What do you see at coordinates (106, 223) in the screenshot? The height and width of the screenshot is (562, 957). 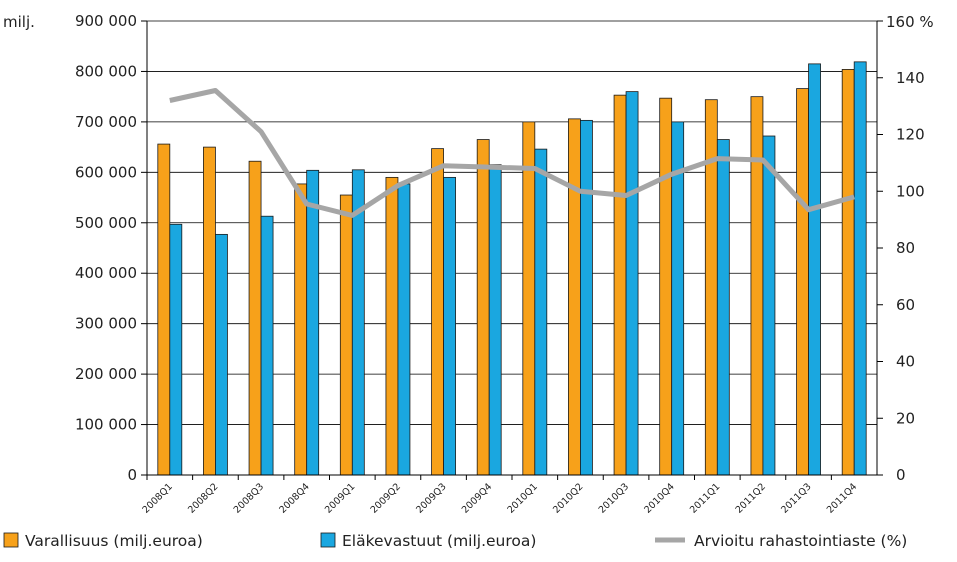 I see `y-tick-label: 500 000` at bounding box center [106, 223].